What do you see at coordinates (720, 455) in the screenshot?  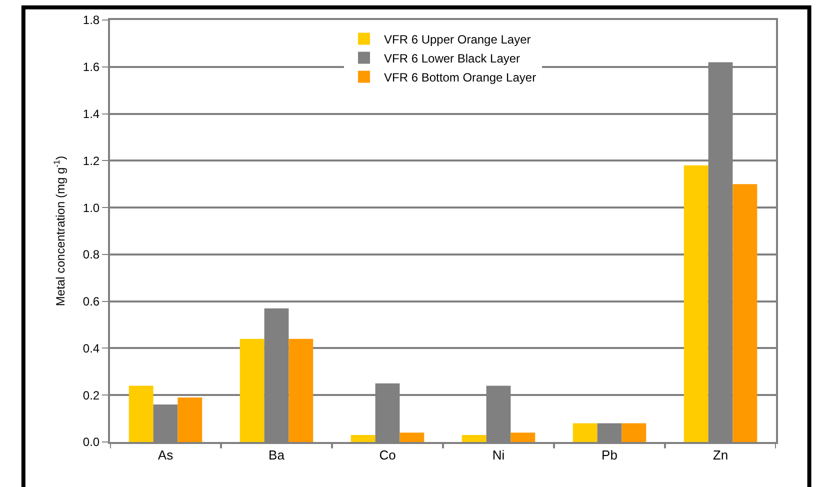 I see `x-tick-label: Zn` at bounding box center [720, 455].